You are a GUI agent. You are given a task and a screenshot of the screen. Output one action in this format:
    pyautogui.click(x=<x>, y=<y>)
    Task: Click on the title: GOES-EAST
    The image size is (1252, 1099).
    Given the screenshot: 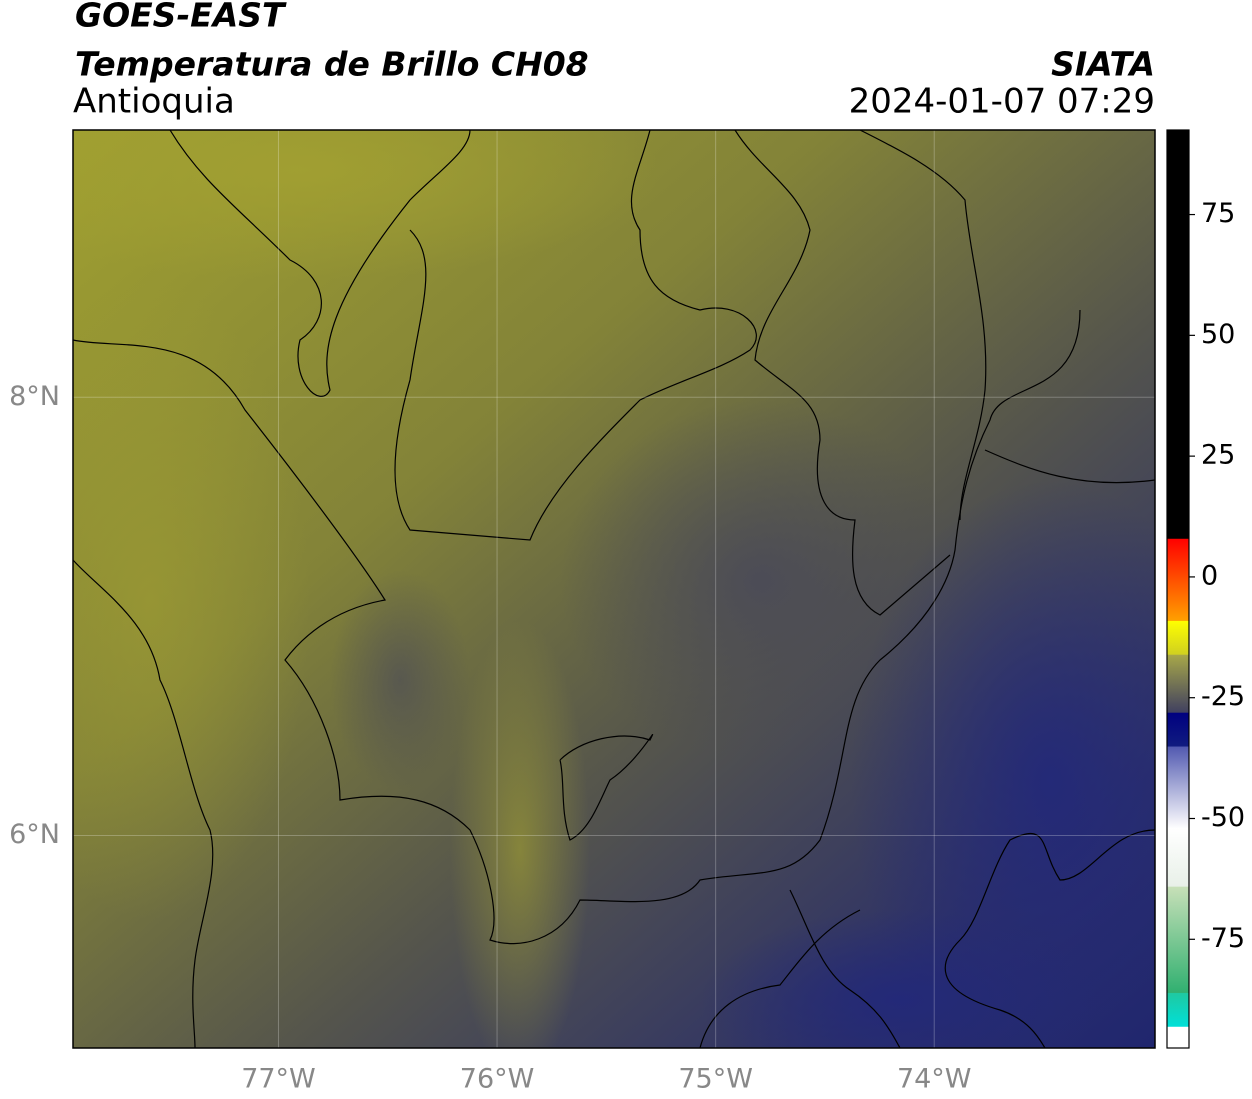 What is the action you would take?
    pyautogui.click(x=181, y=17)
    